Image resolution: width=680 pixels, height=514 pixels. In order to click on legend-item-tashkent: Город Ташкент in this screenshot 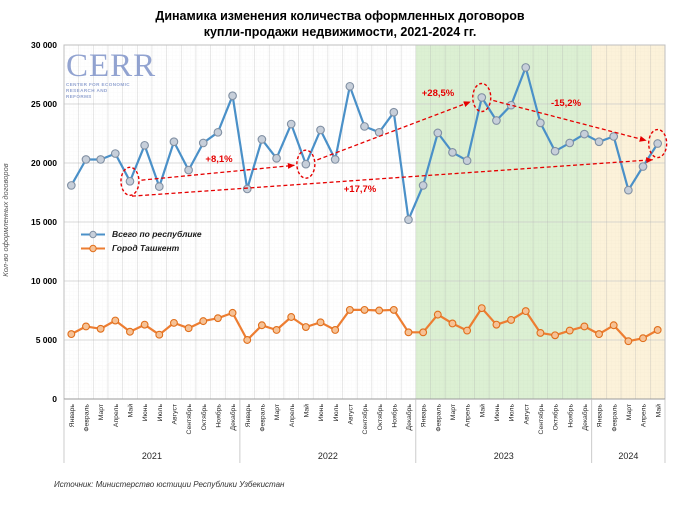, I will do `click(141, 248)`.